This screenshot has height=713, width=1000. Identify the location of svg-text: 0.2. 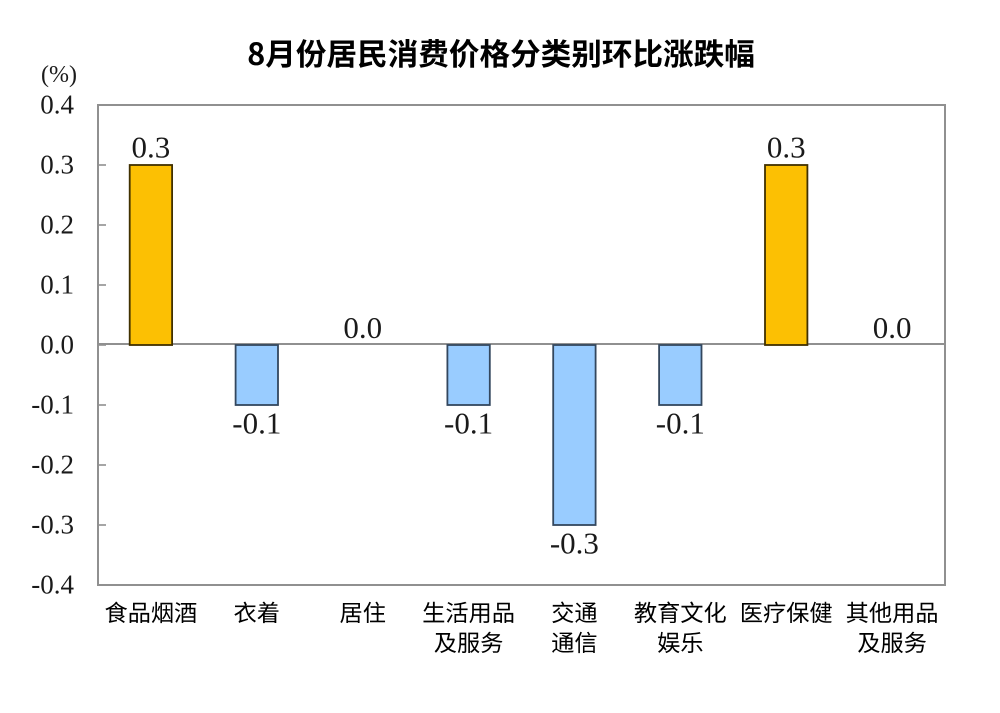
(57, 225).